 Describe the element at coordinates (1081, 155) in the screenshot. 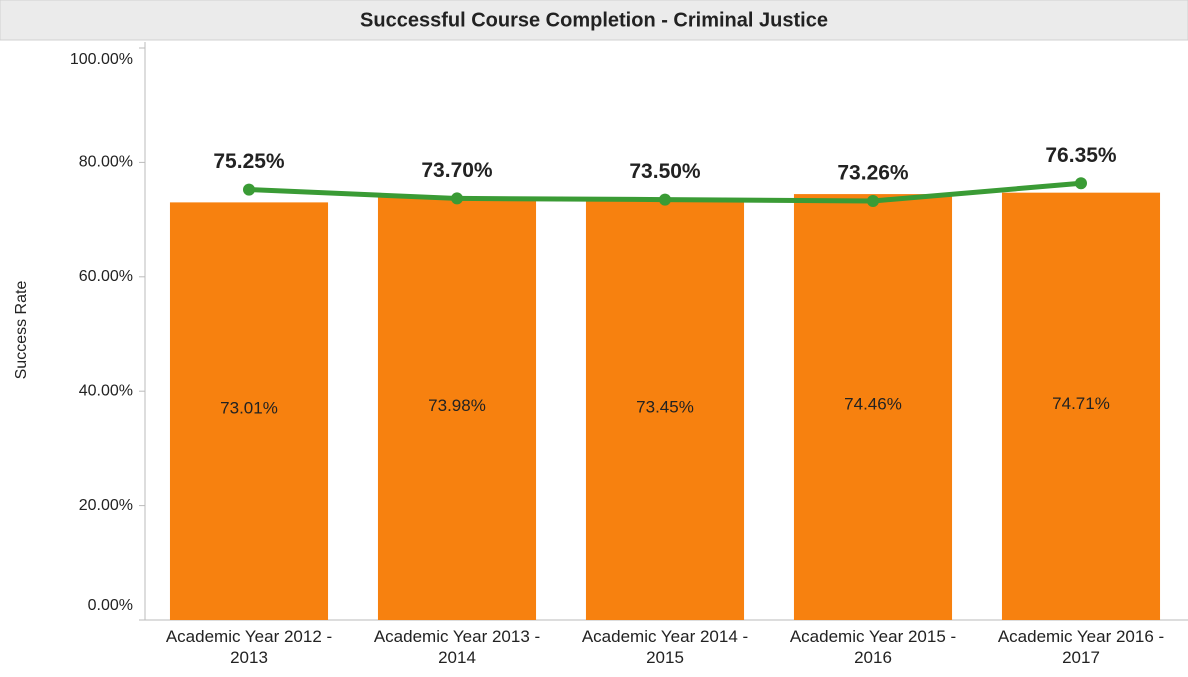

I see `line-value-label: 76.35%` at that location.